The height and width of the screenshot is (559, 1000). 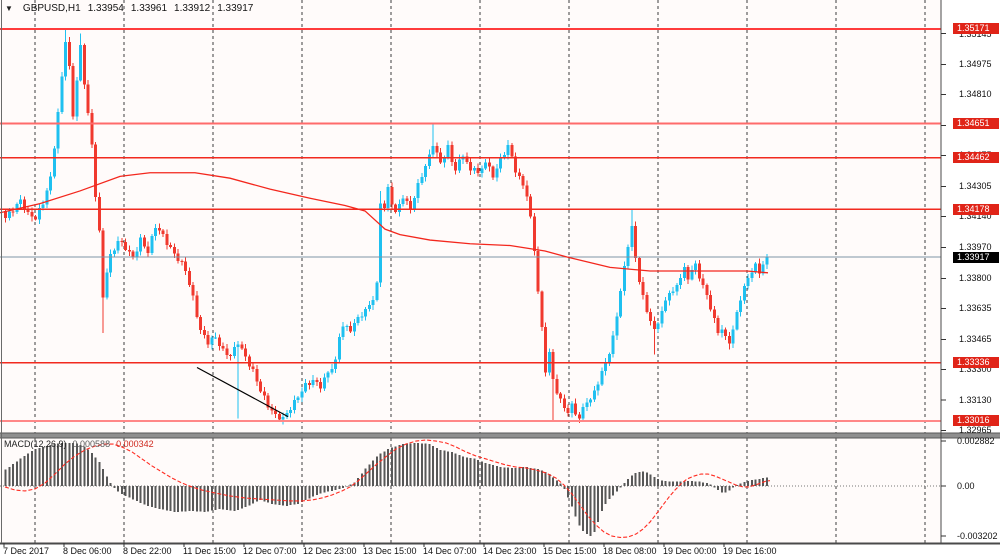 What do you see at coordinates (976, 363) in the screenshot?
I see `price-level-badge: 1.33336` at bounding box center [976, 363].